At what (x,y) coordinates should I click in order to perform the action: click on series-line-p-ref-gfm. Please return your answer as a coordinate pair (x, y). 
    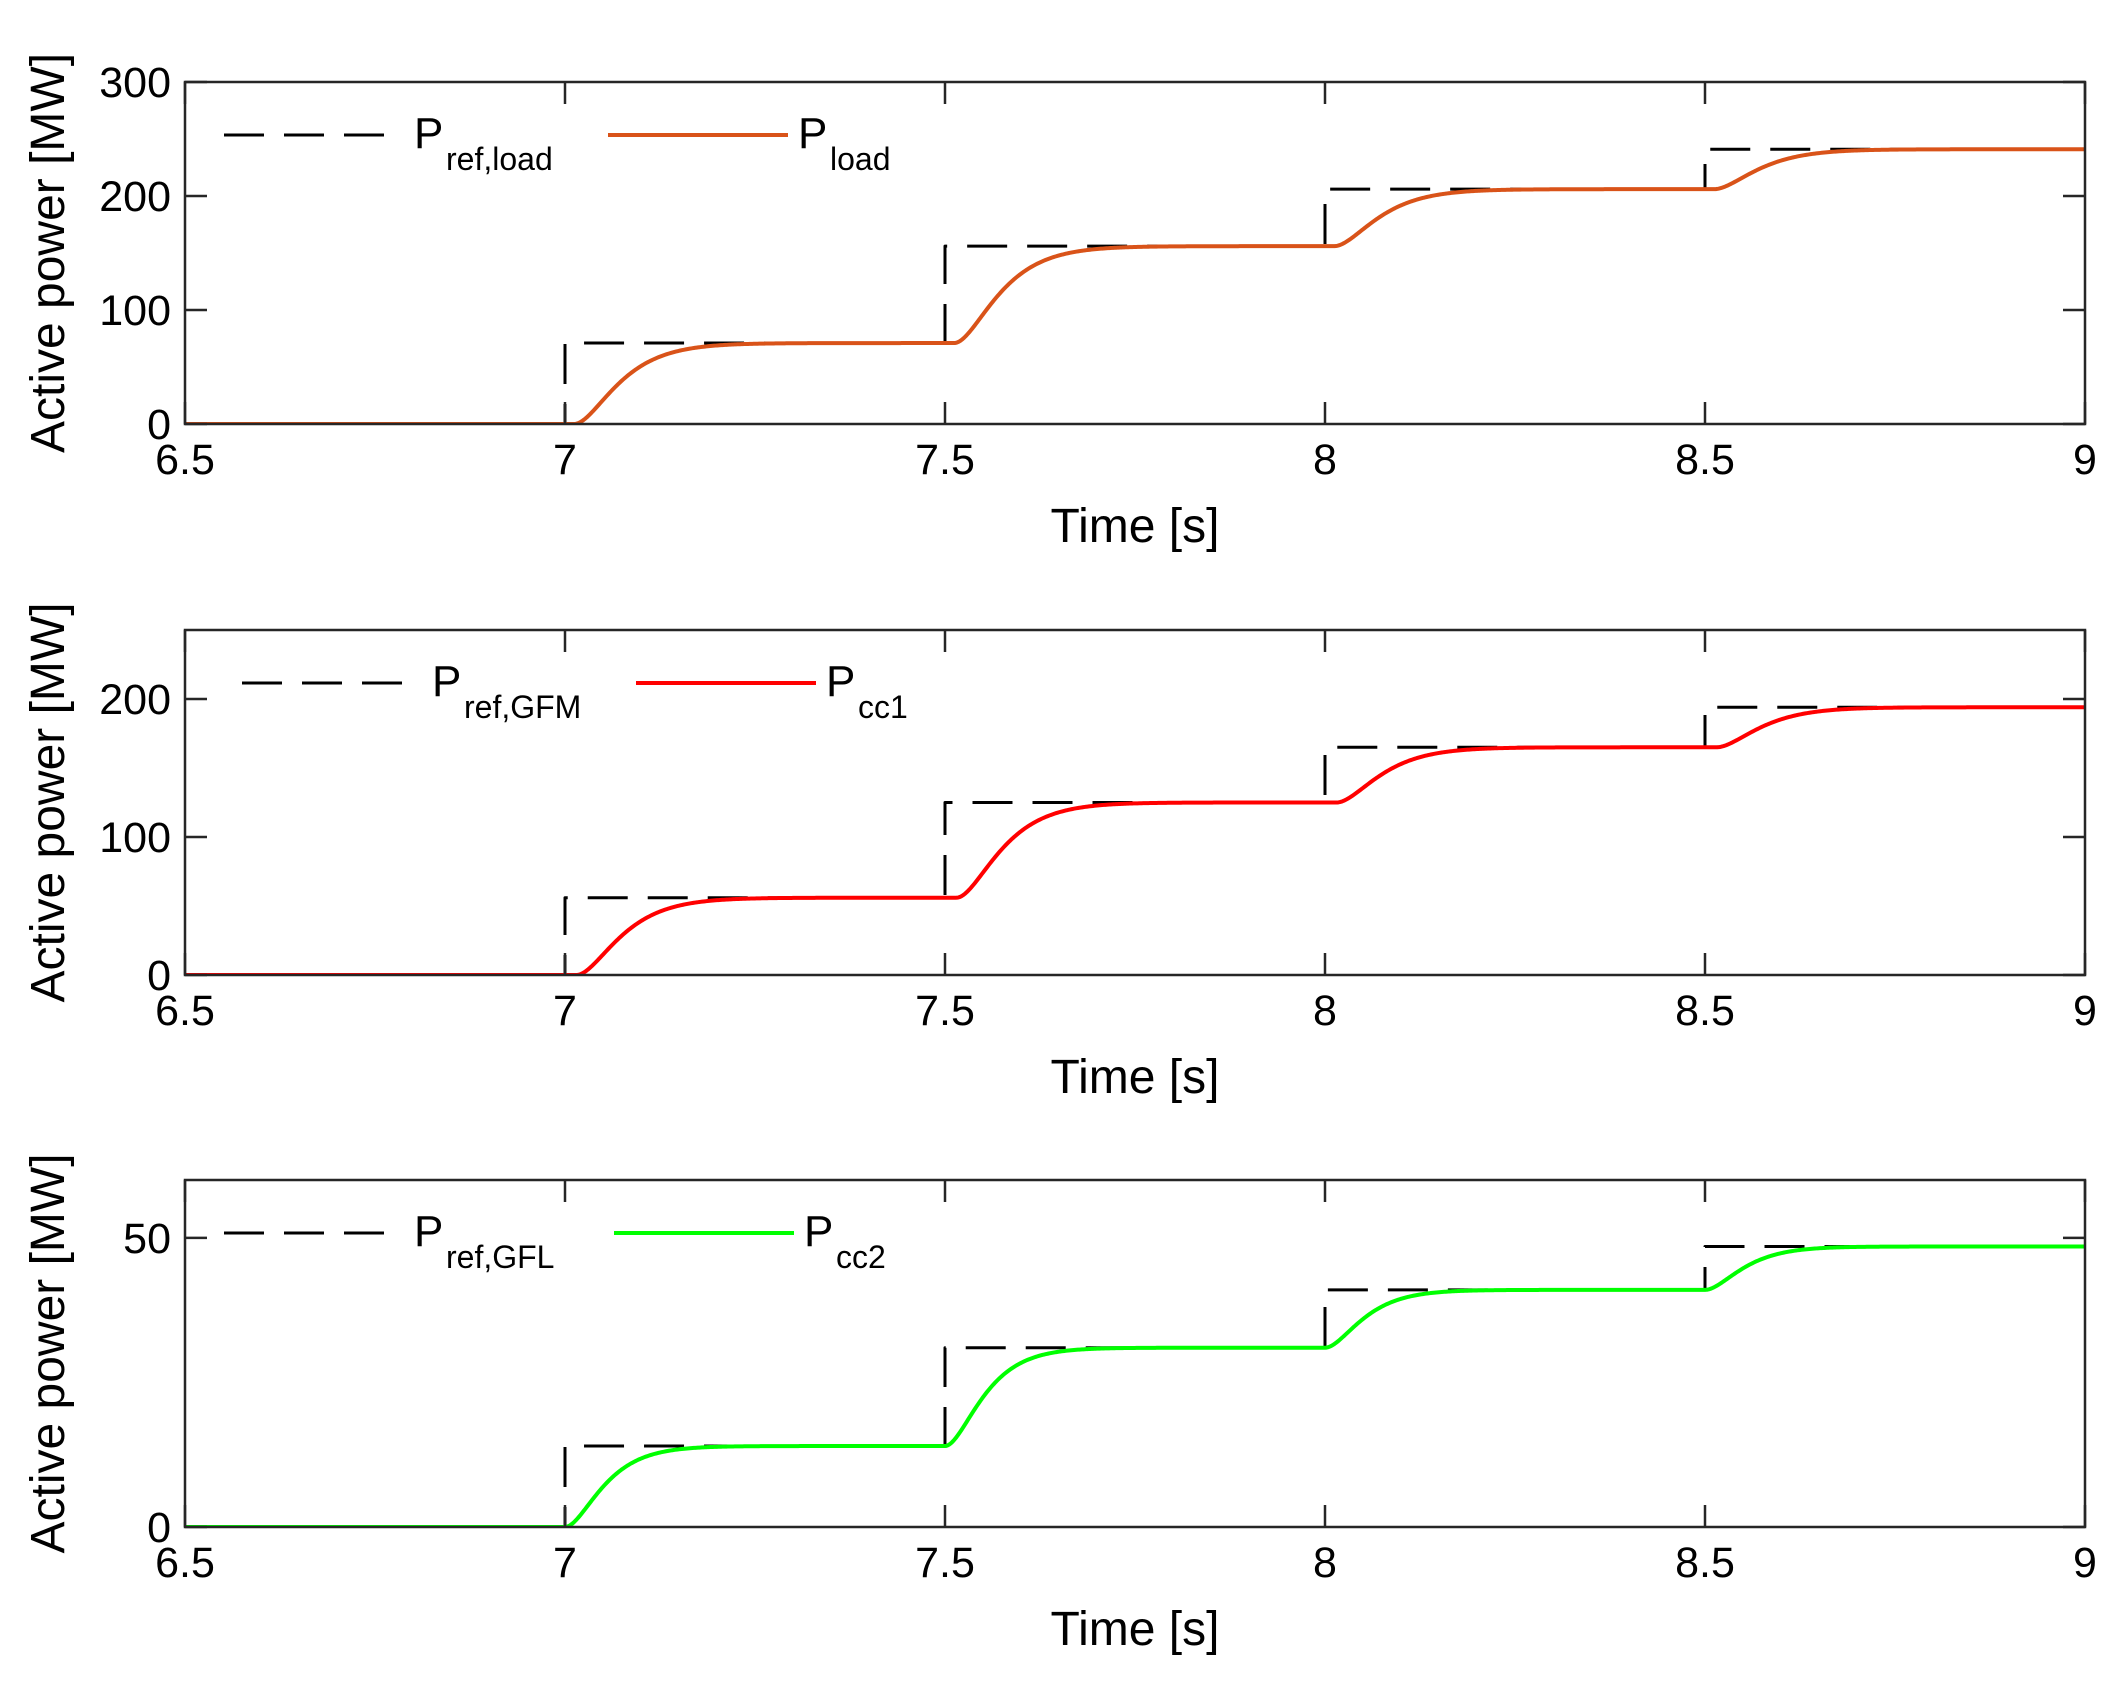
    Looking at the image, I should click on (1135, 840).